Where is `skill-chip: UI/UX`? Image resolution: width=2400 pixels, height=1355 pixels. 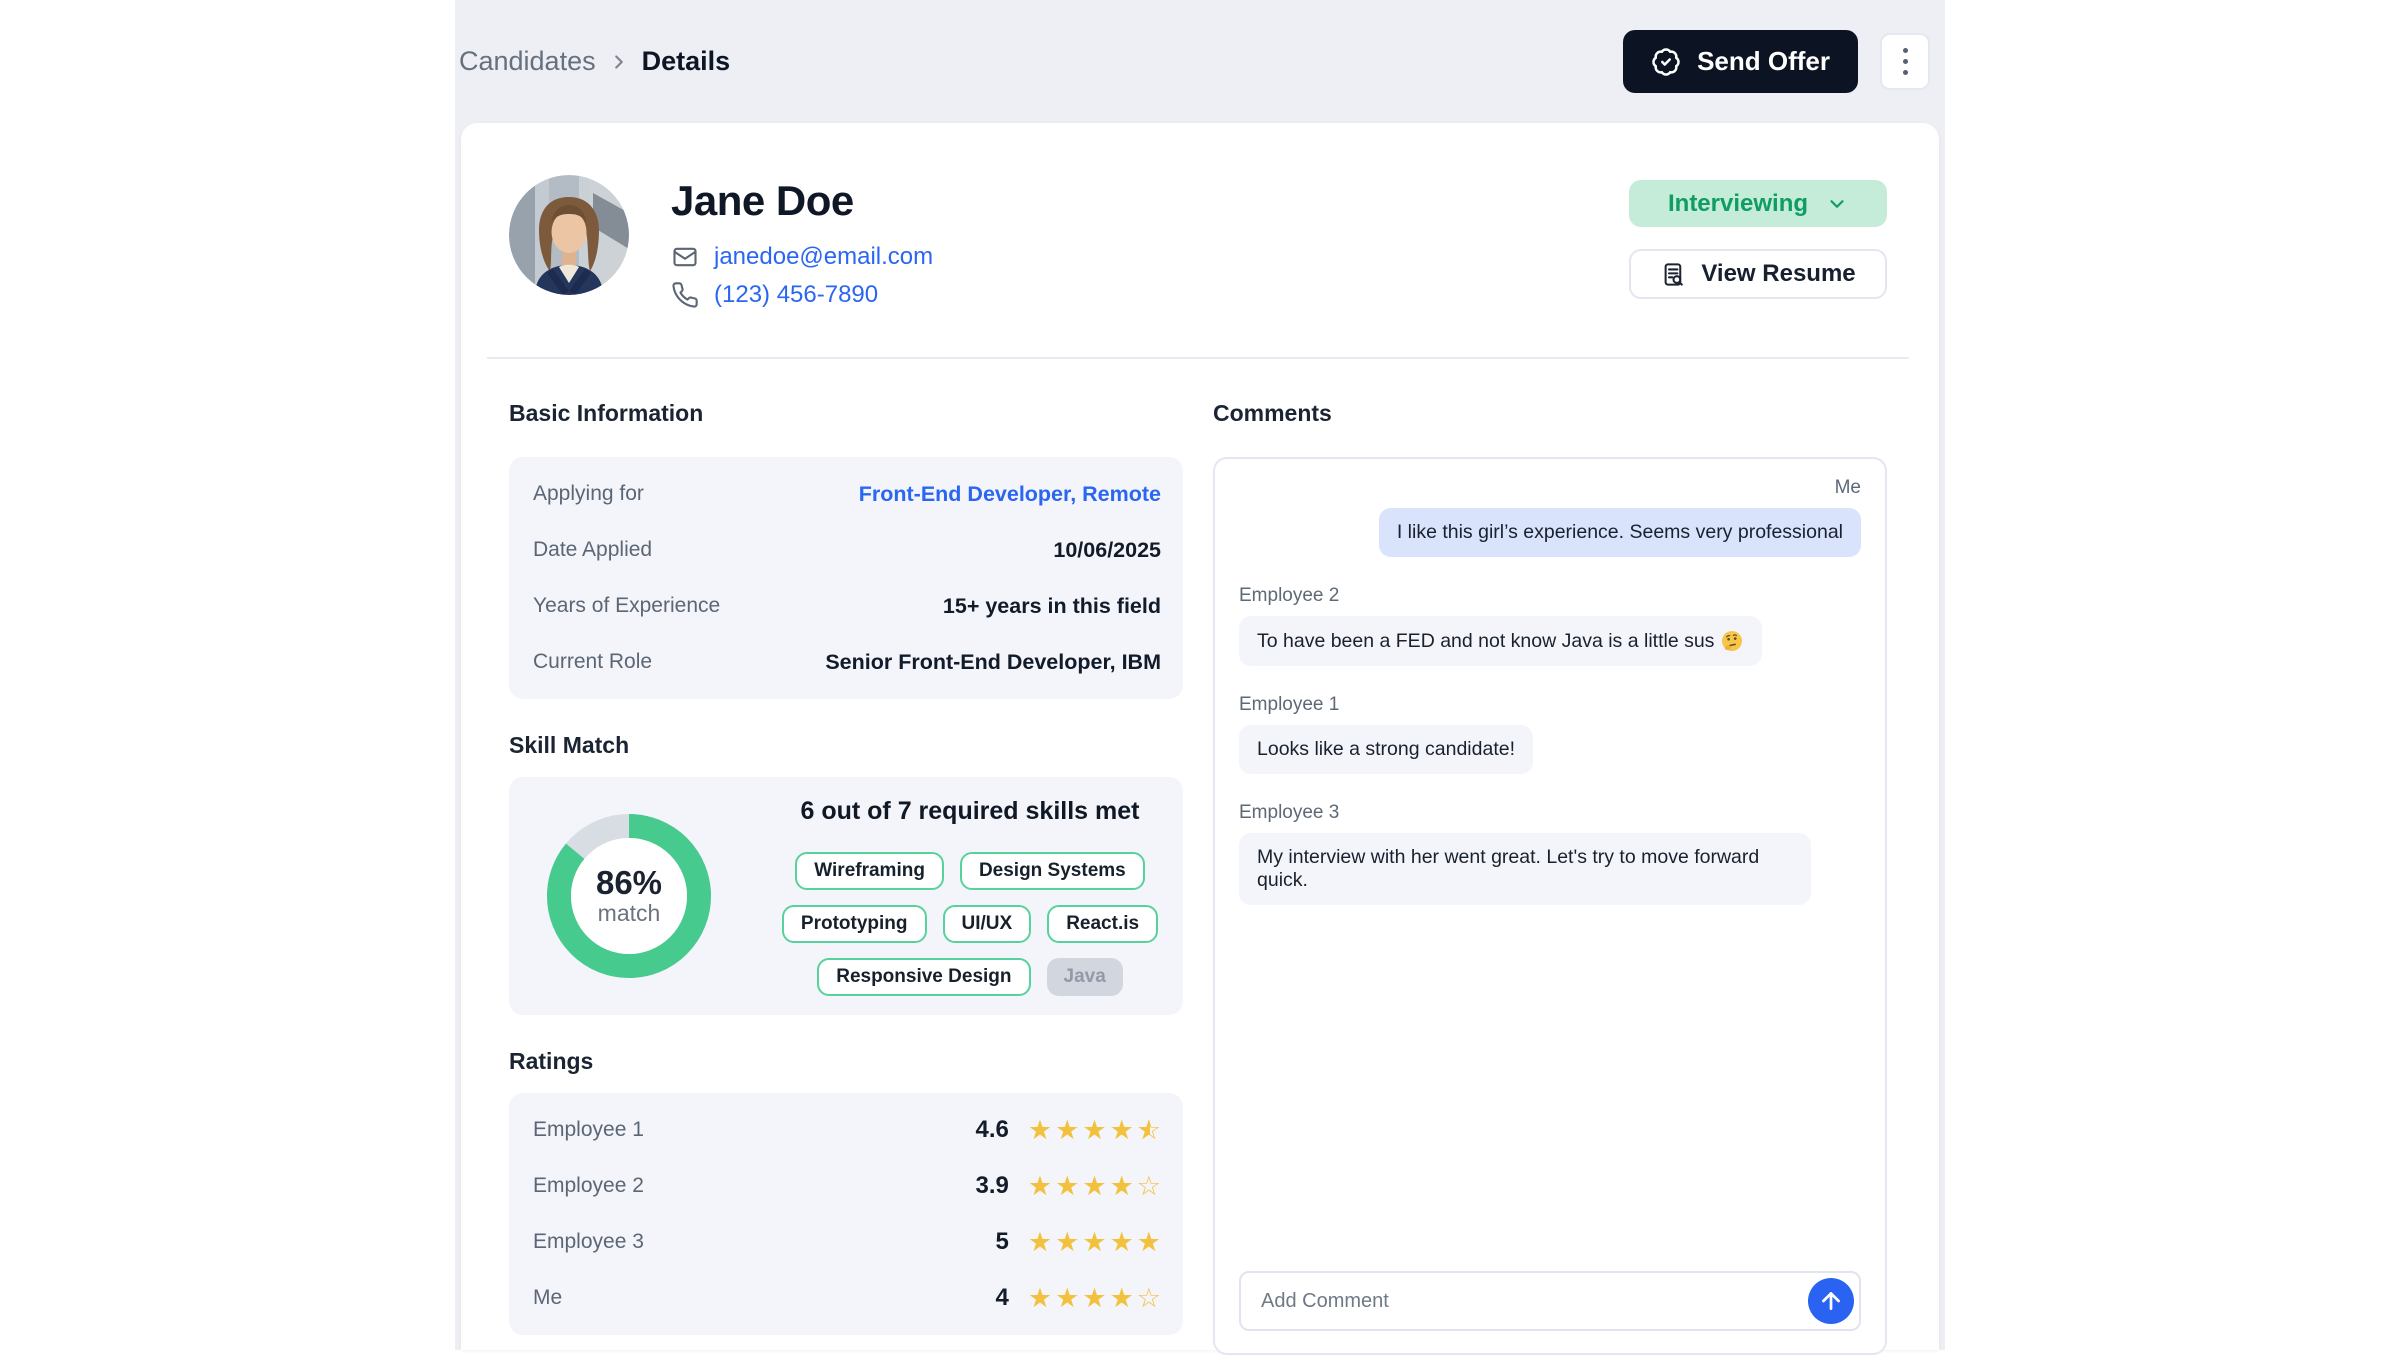 skill-chip: UI/UX is located at coordinates (987, 923).